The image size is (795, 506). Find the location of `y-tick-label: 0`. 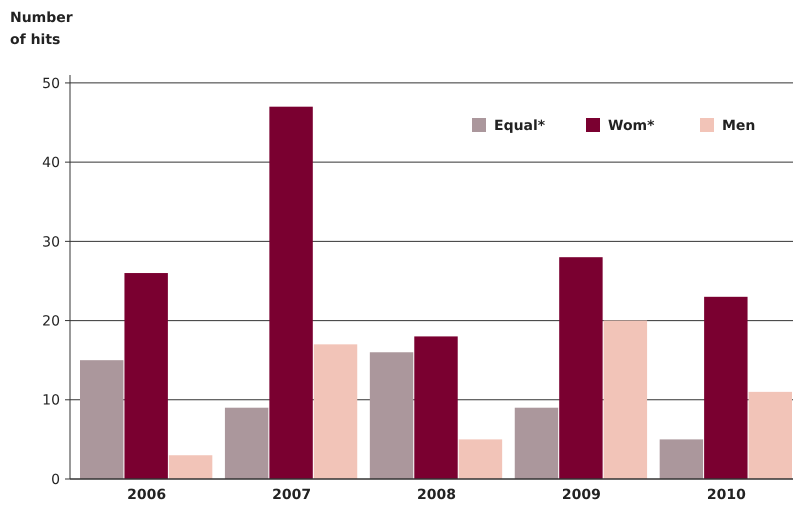

y-tick-label: 0 is located at coordinates (55, 480).